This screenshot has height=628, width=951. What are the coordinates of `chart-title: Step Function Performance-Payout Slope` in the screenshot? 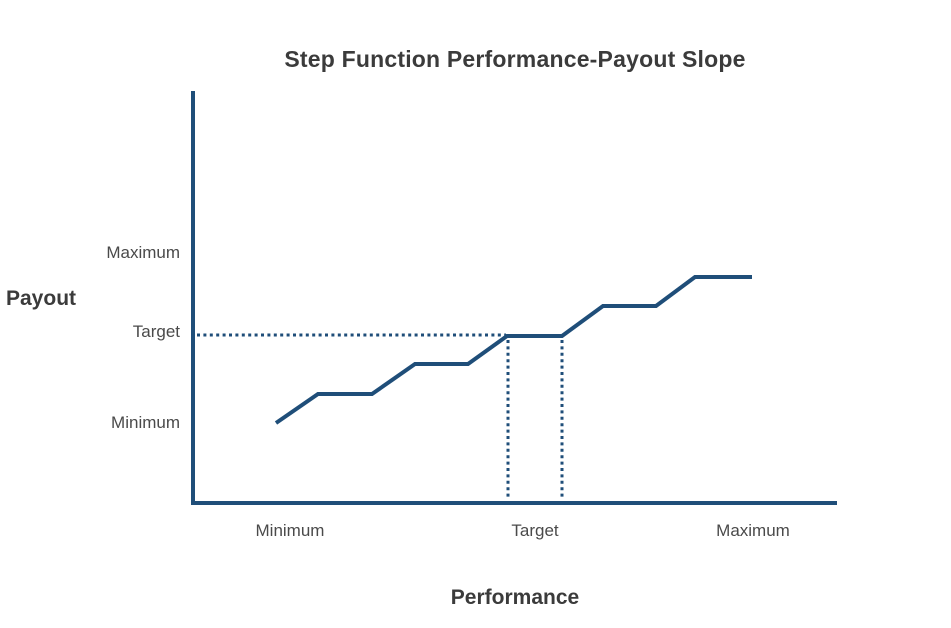 It's located at (515, 59).